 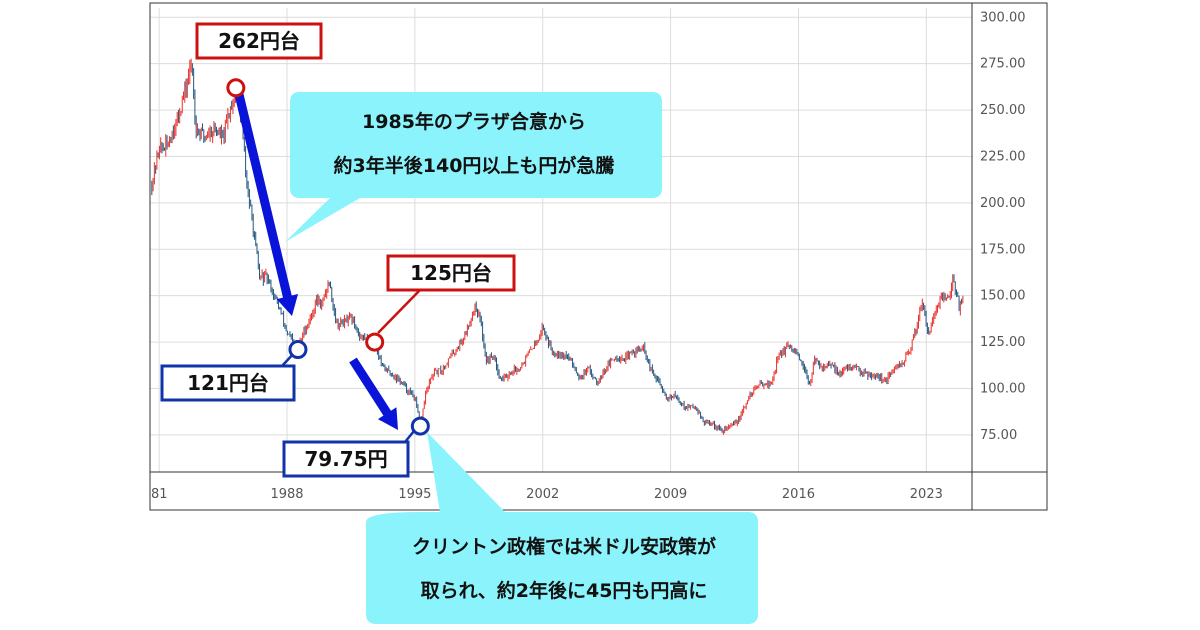 I want to click on x-tick-label: 2002, so click(x=542, y=494).